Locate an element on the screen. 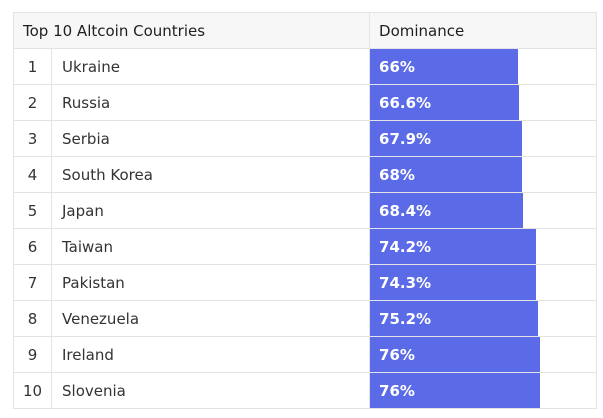 The height and width of the screenshot is (418, 603). dominance-value-label: 67.9% is located at coordinates (405, 138).